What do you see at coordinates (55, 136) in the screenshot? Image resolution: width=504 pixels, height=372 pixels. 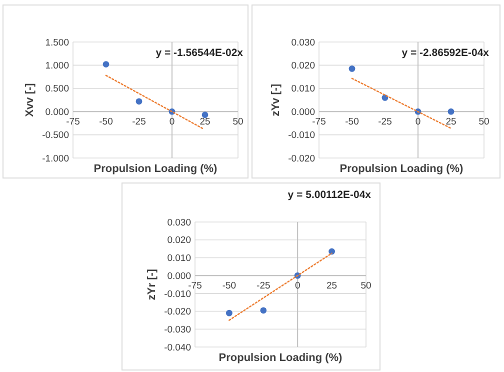 I see `y-tick-label: -0.500` at bounding box center [55, 136].